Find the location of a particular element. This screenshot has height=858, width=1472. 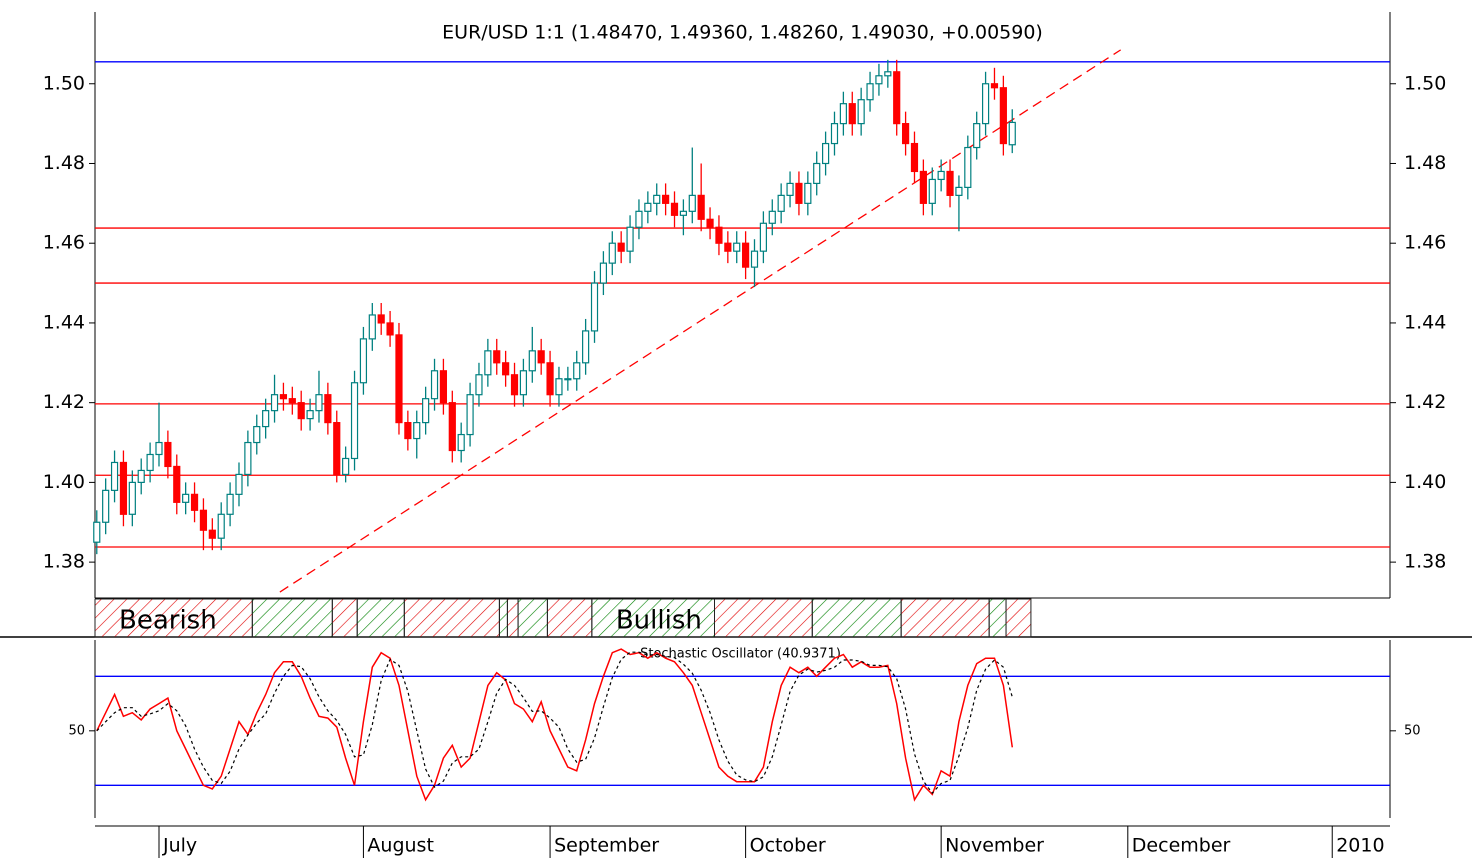

y-tick-label: 1.42 is located at coordinates (64, 402).